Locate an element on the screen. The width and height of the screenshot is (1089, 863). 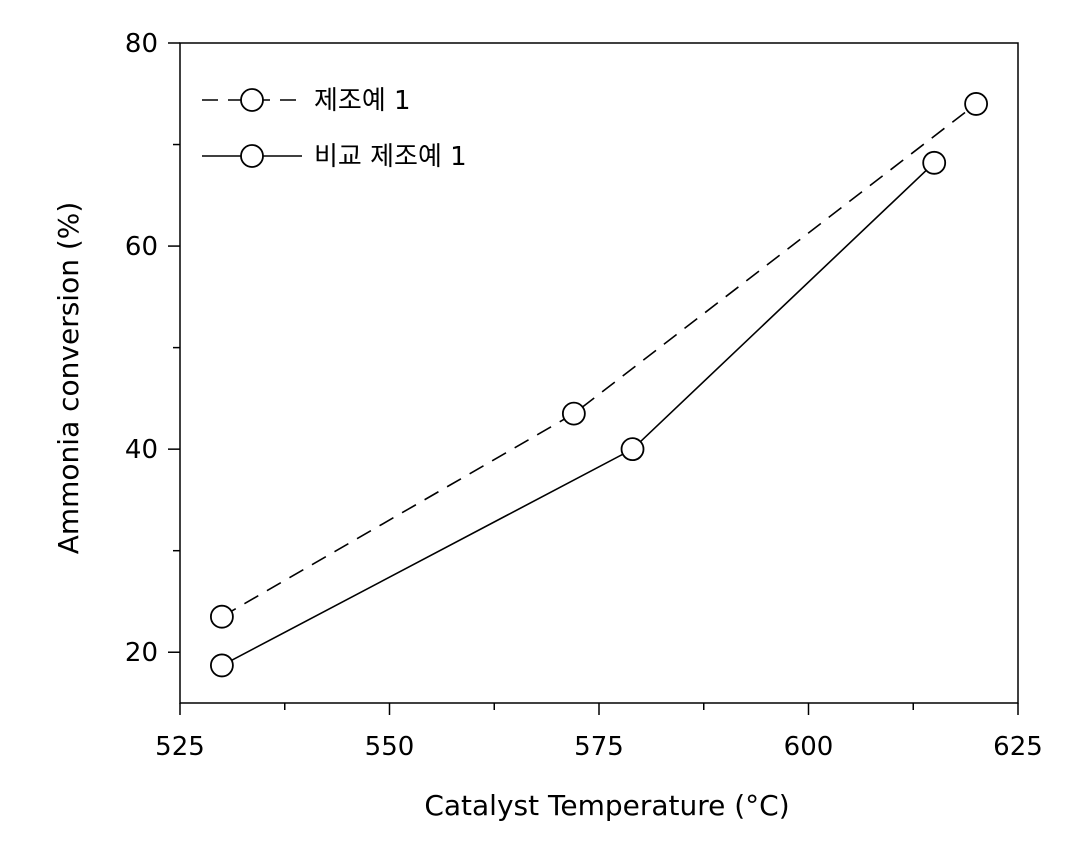
x-tick-label: 525 is located at coordinates (180, 747).